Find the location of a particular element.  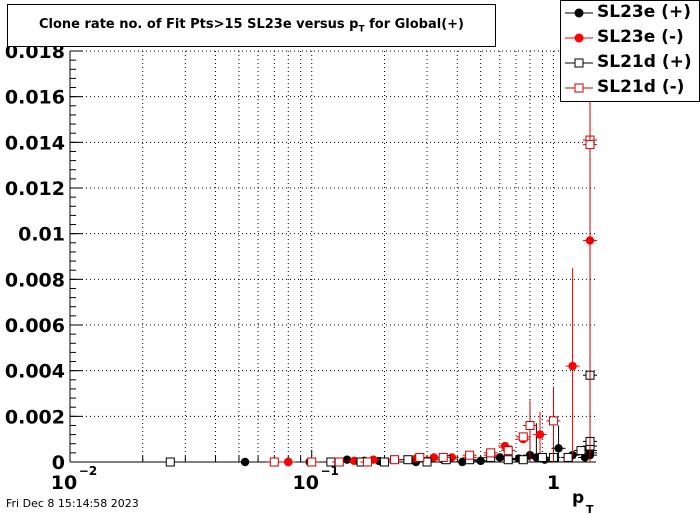

legend-entry: SL21d (+) is located at coordinates (630, 63).